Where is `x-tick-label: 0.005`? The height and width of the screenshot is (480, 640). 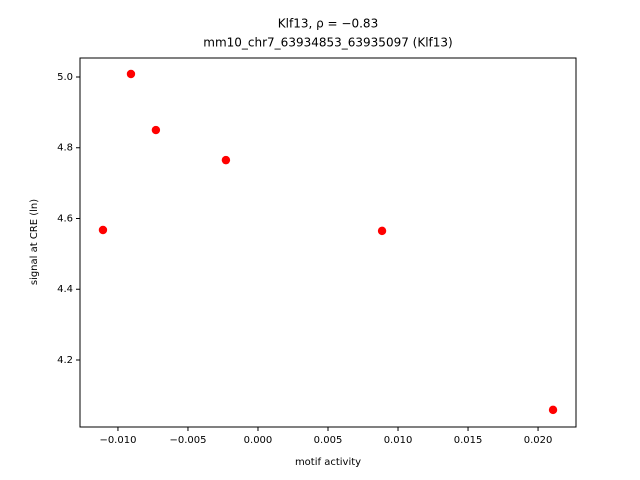
x-tick-label: 0.005 is located at coordinates (328, 440).